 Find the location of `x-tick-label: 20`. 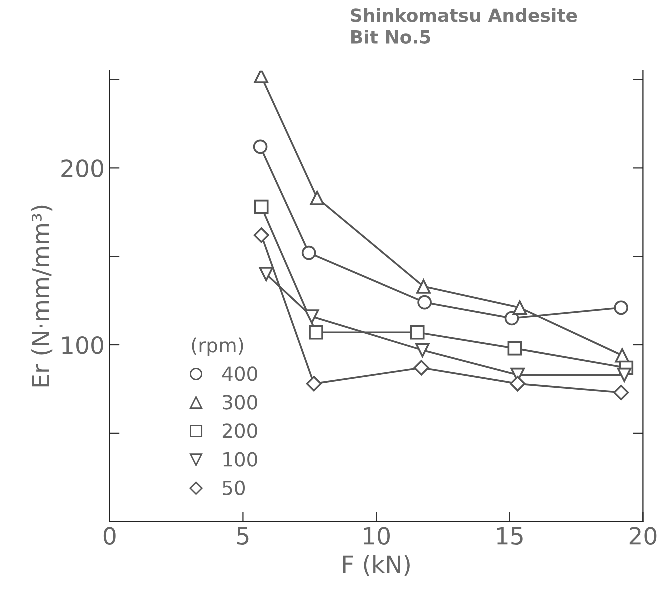

x-tick-label: 20 is located at coordinates (643, 536).